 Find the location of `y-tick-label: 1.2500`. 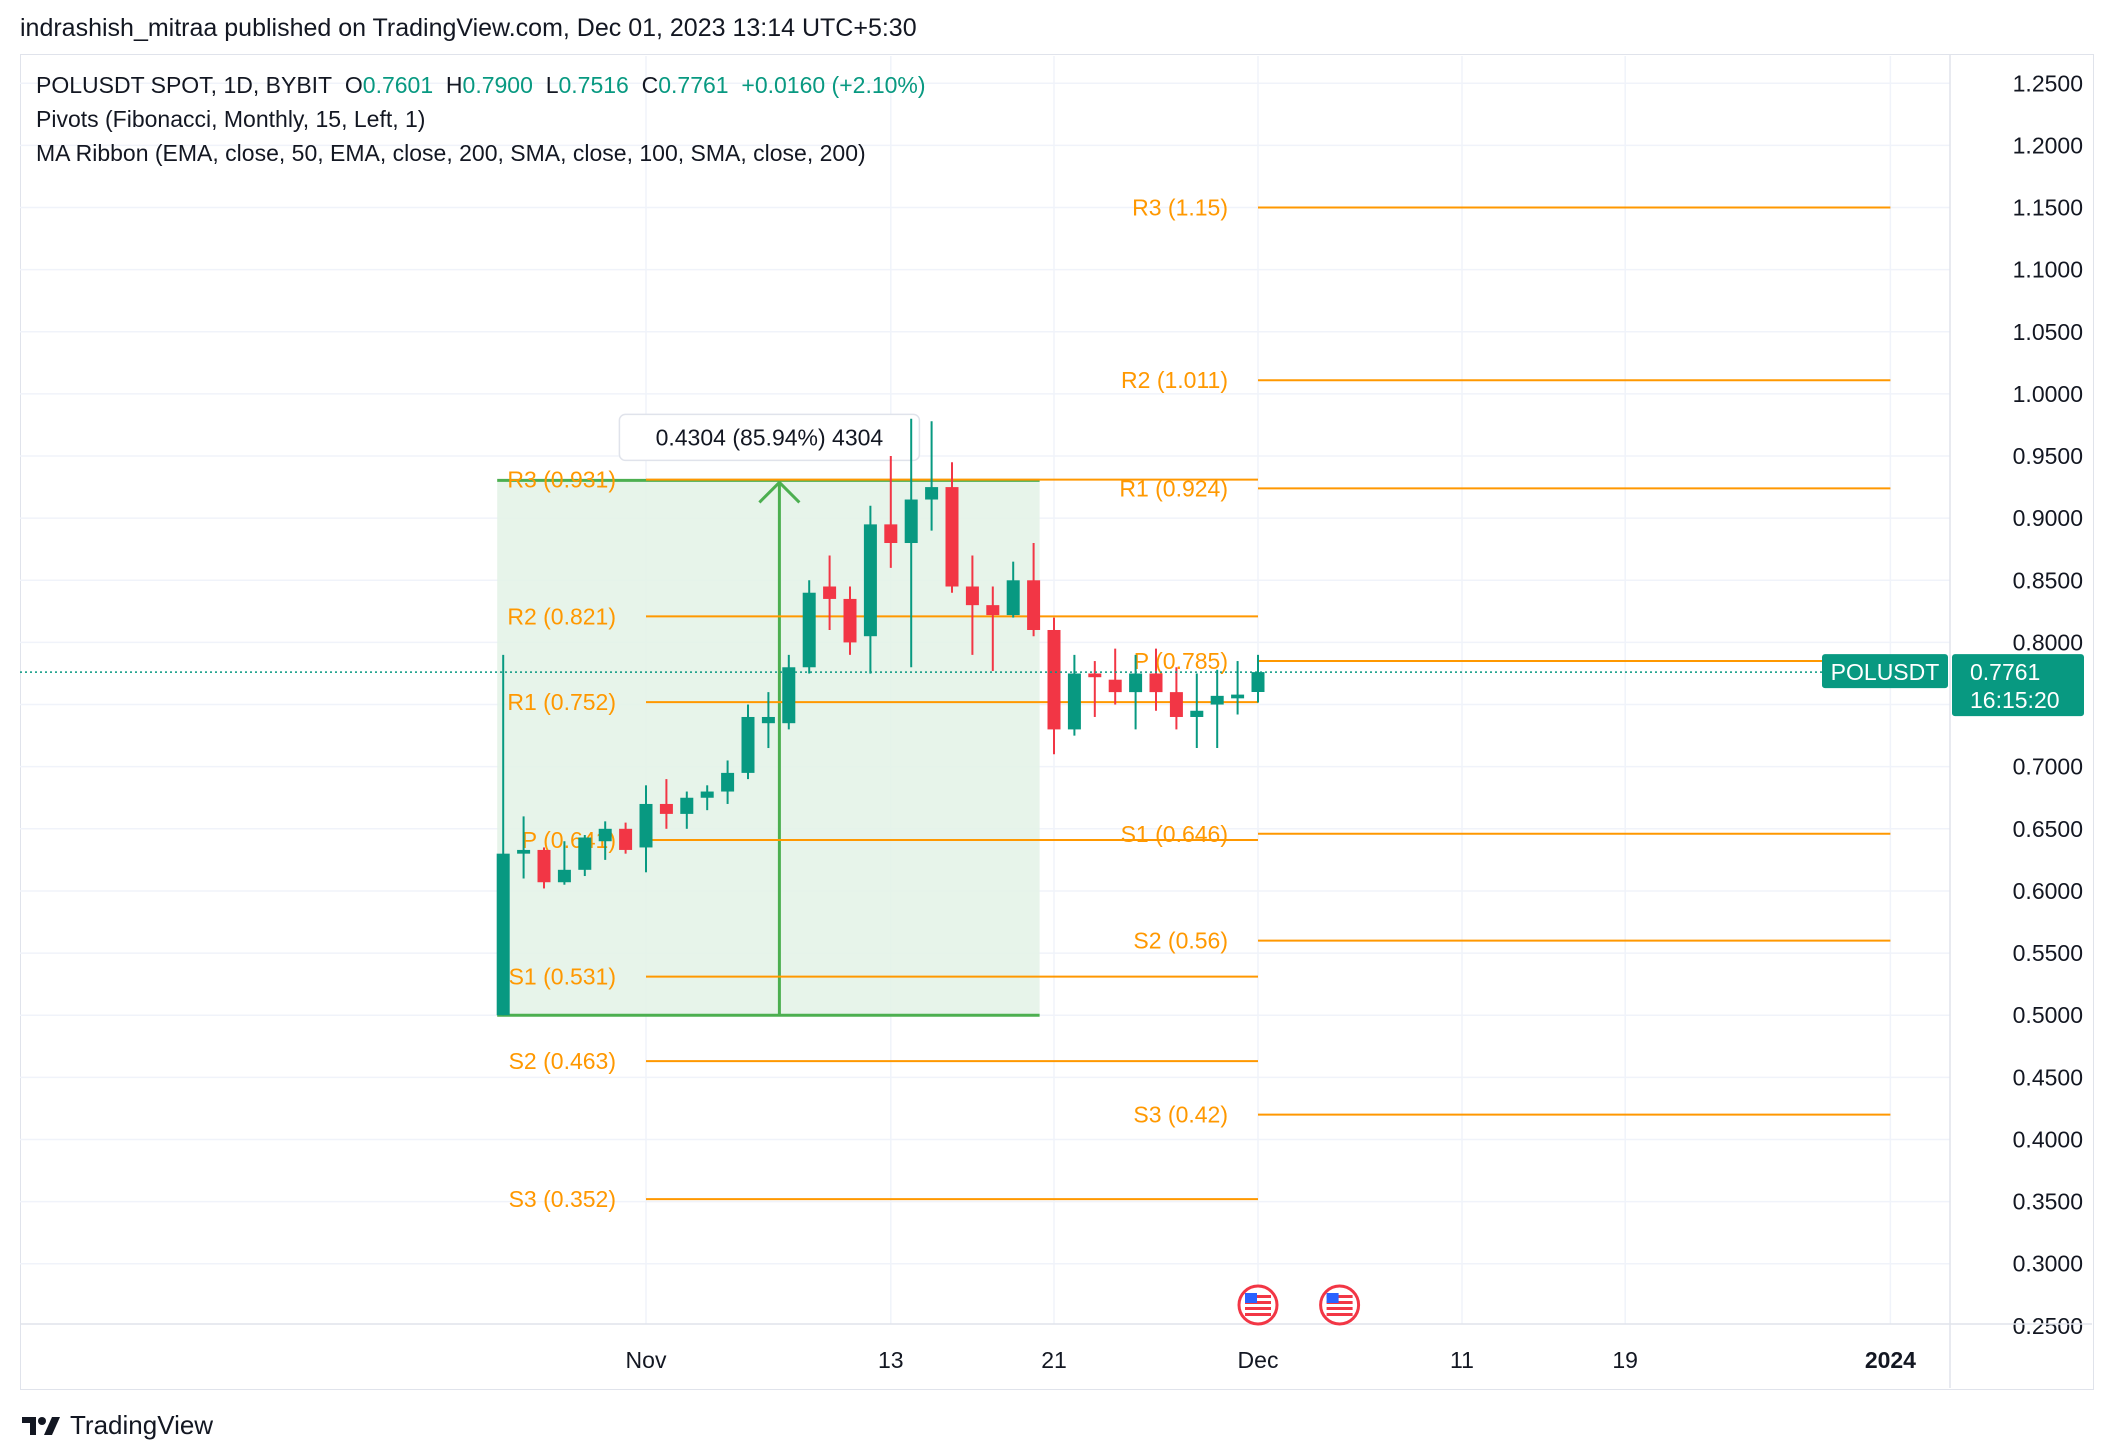

y-tick-label: 1.2500 is located at coordinates (2048, 83).